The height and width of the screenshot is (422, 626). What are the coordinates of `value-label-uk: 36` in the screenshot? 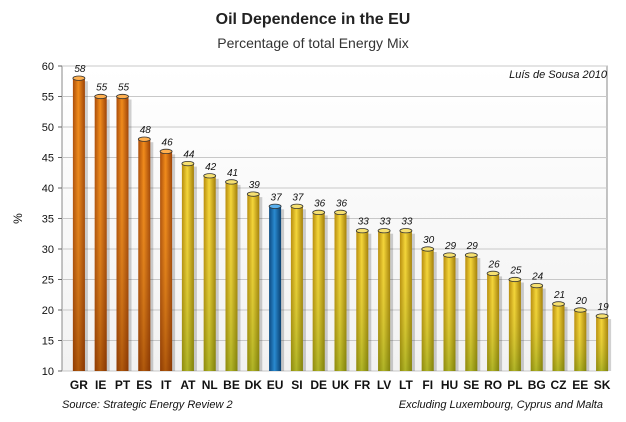 It's located at (342, 203).